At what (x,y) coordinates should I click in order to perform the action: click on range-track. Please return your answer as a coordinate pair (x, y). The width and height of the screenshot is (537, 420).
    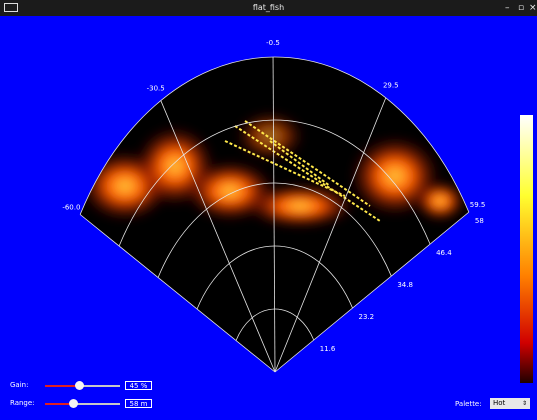
    Looking at the image, I should click on (82, 404).